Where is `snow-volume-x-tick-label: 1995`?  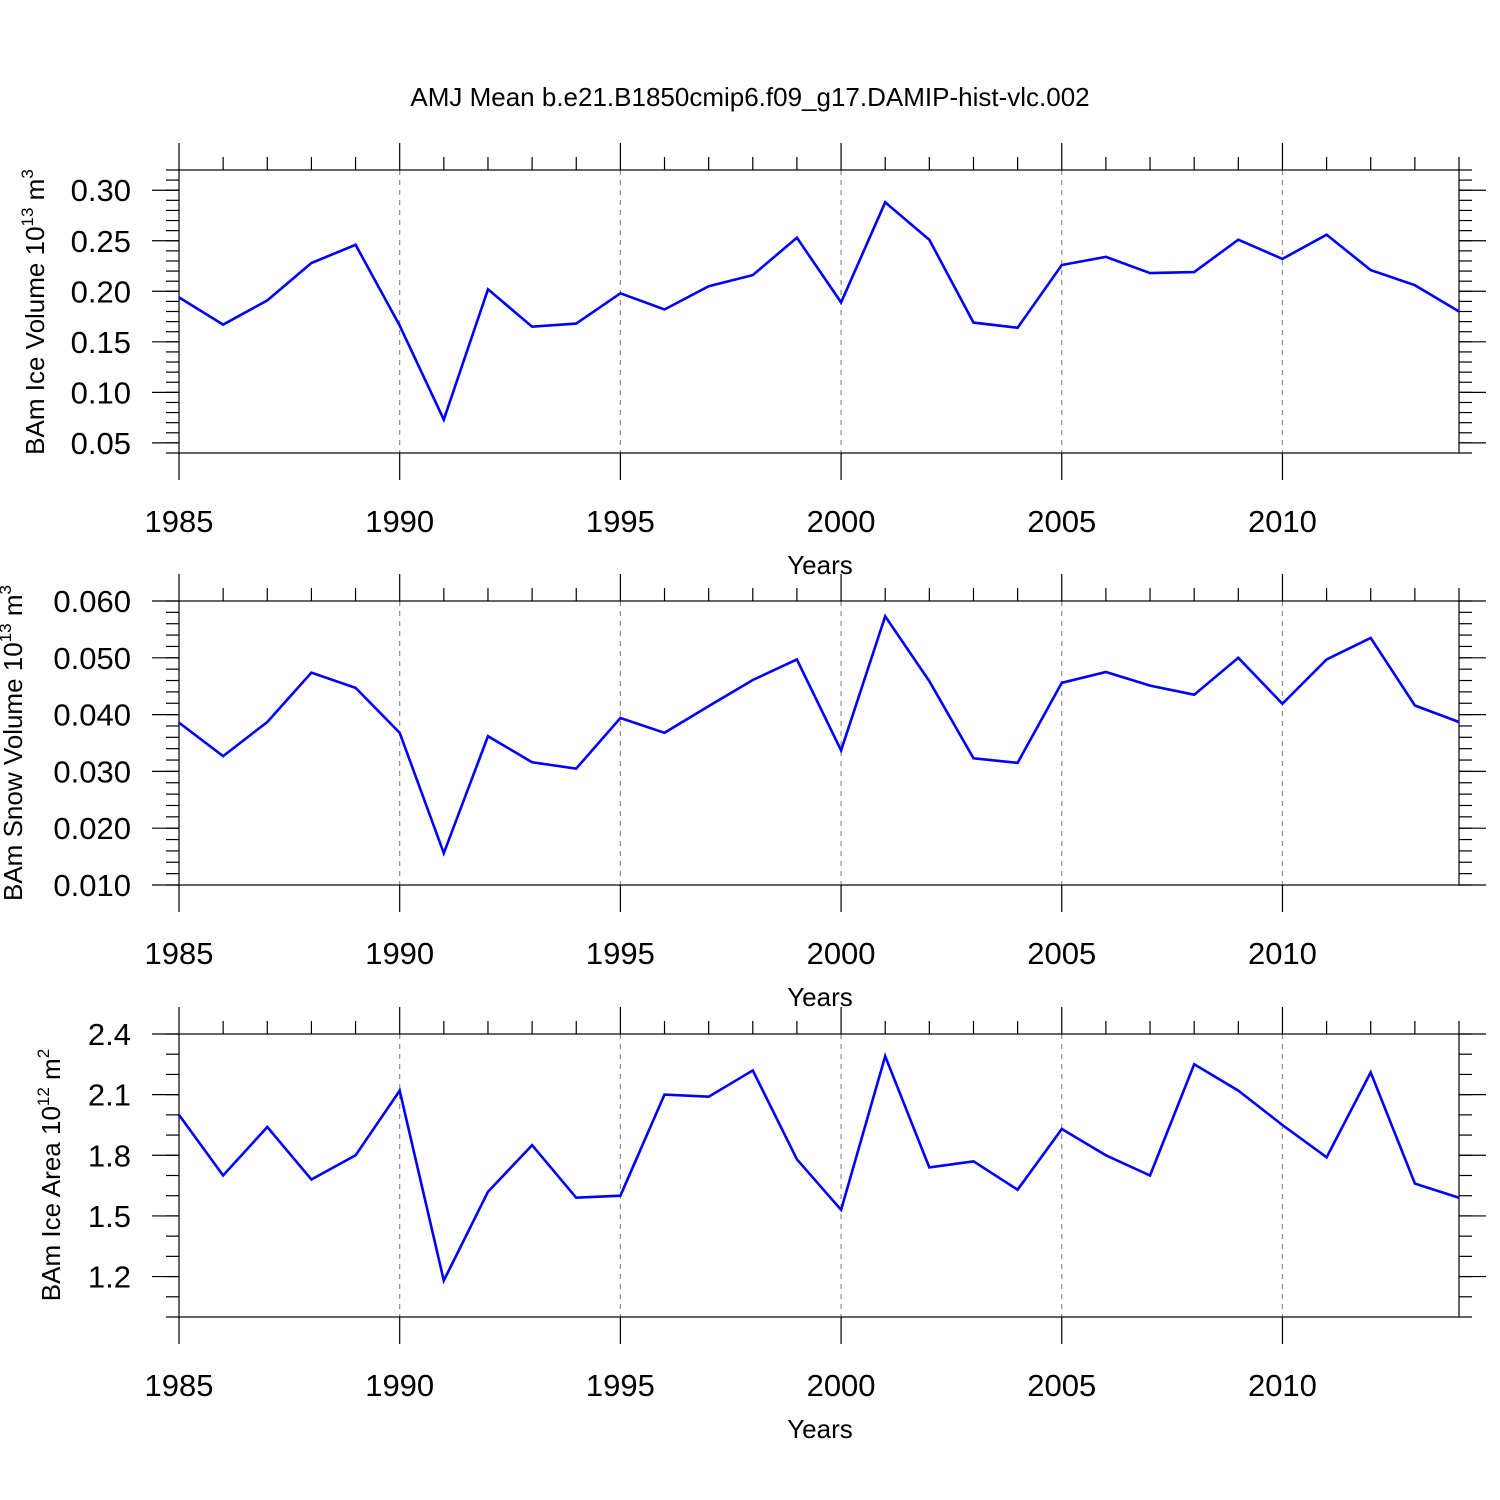
snow-volume-x-tick-label: 1995 is located at coordinates (620, 953).